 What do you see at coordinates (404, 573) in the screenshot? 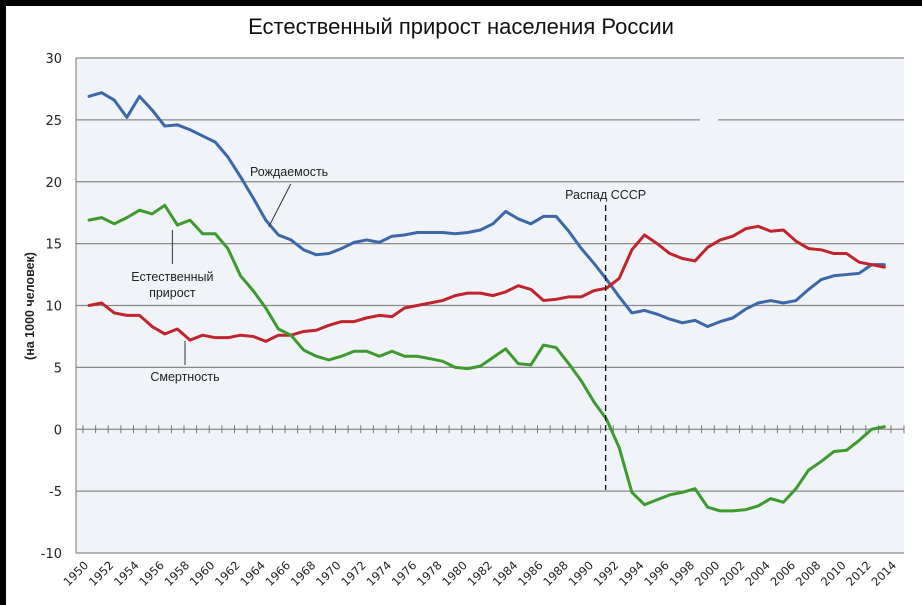
I see `x-tick-label: 1976` at bounding box center [404, 573].